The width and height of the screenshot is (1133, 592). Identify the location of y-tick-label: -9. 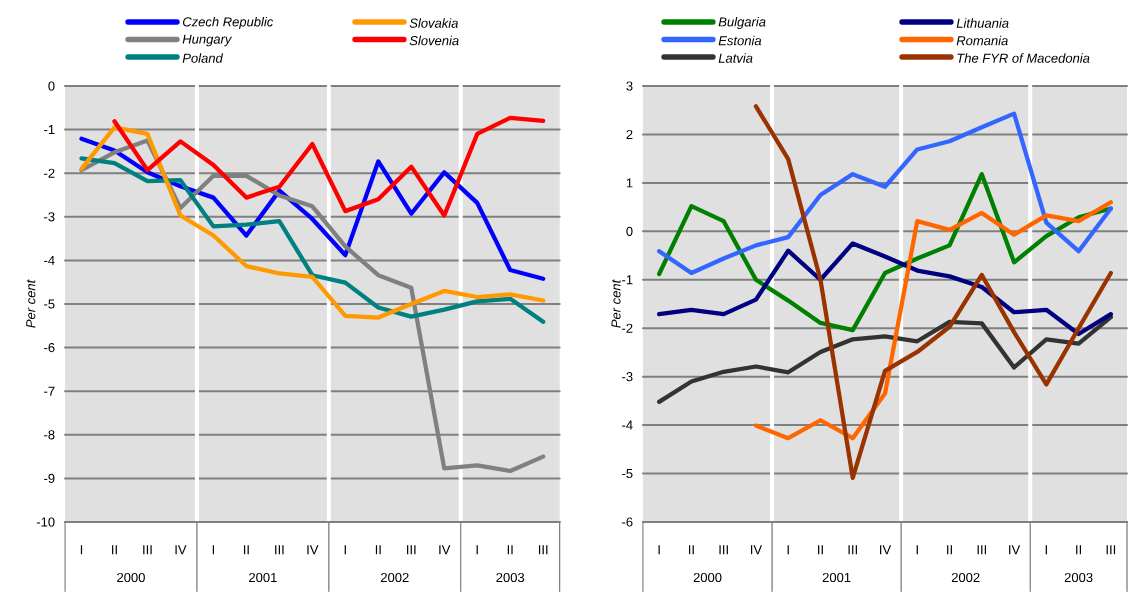
(49, 478).